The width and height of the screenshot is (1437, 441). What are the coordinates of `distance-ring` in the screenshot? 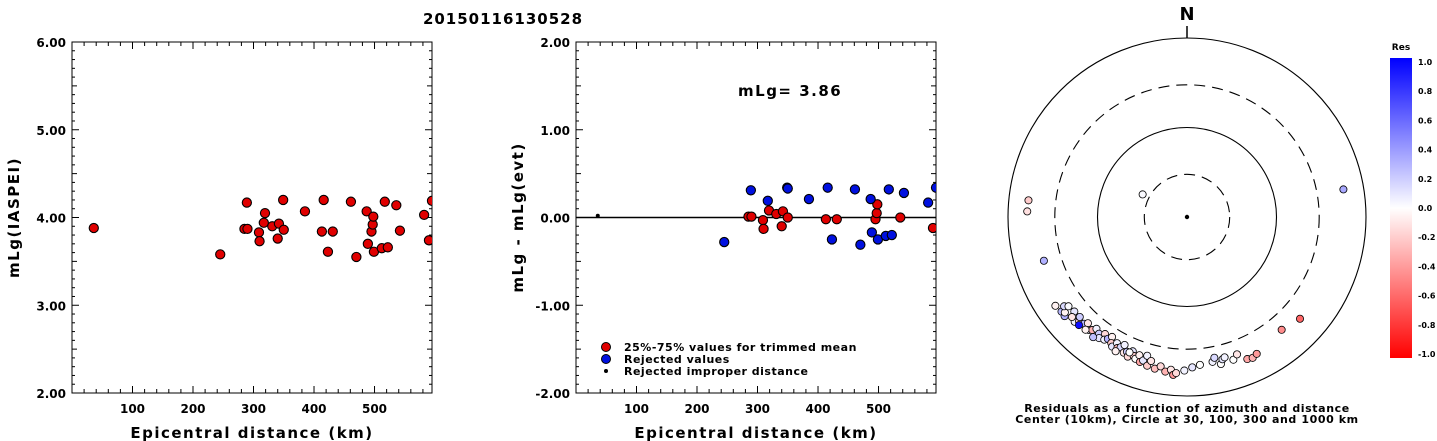 It's located at (1187, 217).